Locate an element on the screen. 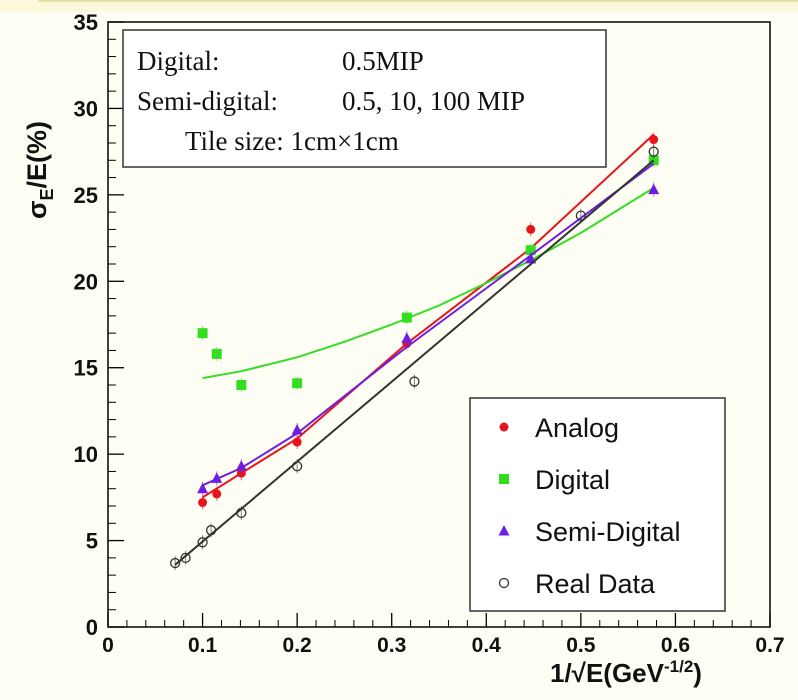 Image resolution: width=798 pixels, height=700 pixels. annotation-value: 0.5, 10, 100 MIP is located at coordinates (433, 101).